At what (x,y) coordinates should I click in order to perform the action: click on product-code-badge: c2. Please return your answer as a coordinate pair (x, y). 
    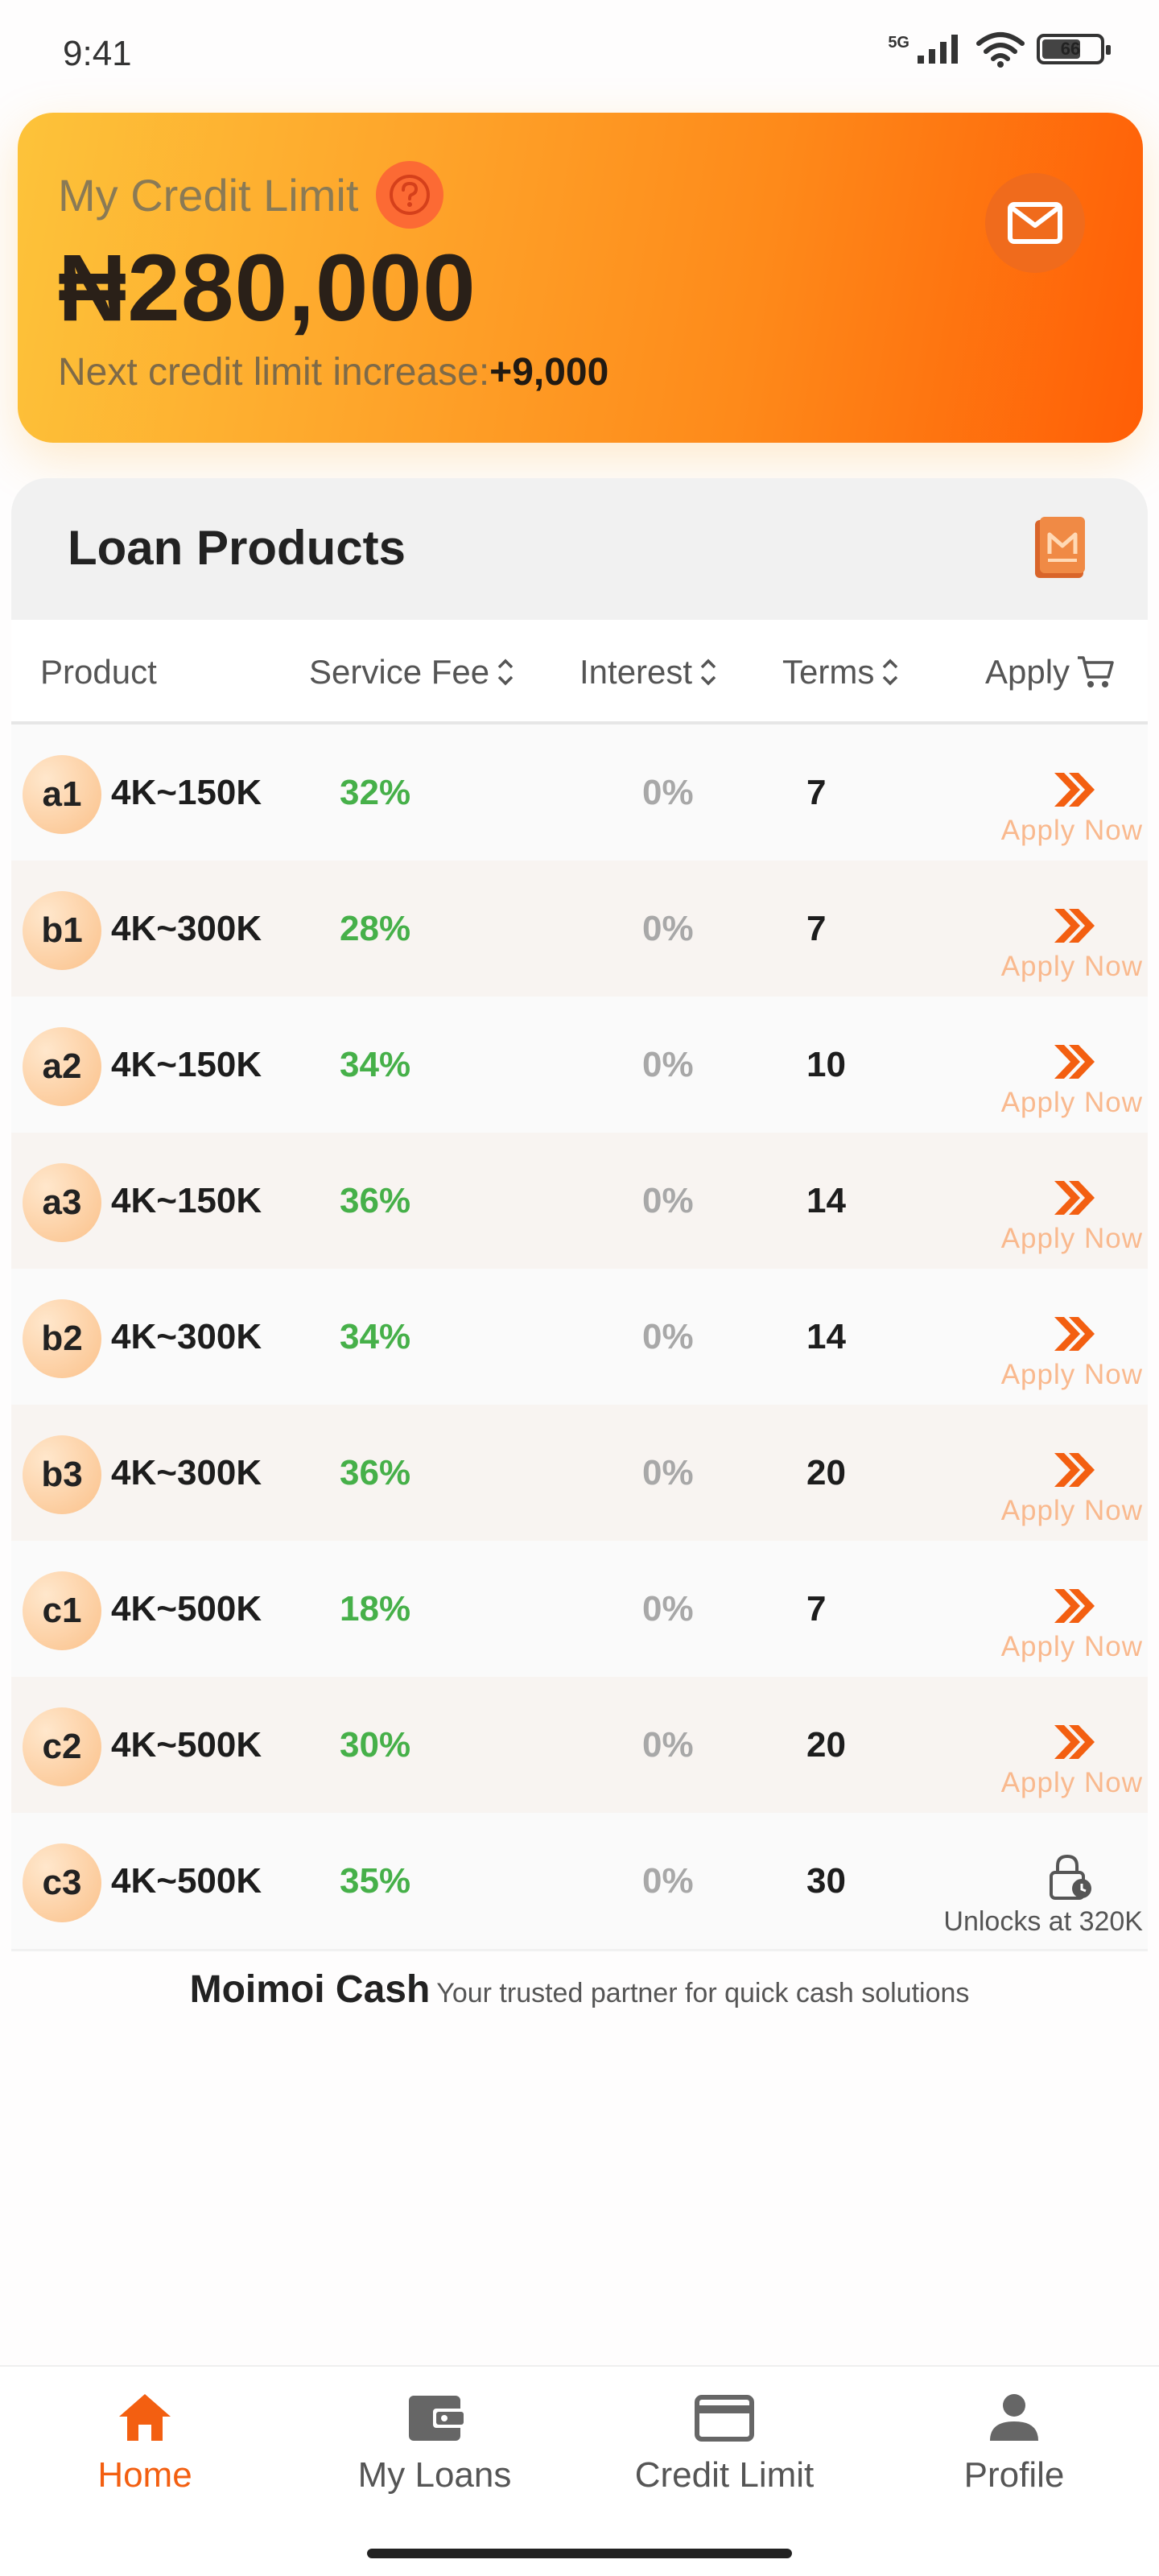
    Looking at the image, I should click on (62, 1746).